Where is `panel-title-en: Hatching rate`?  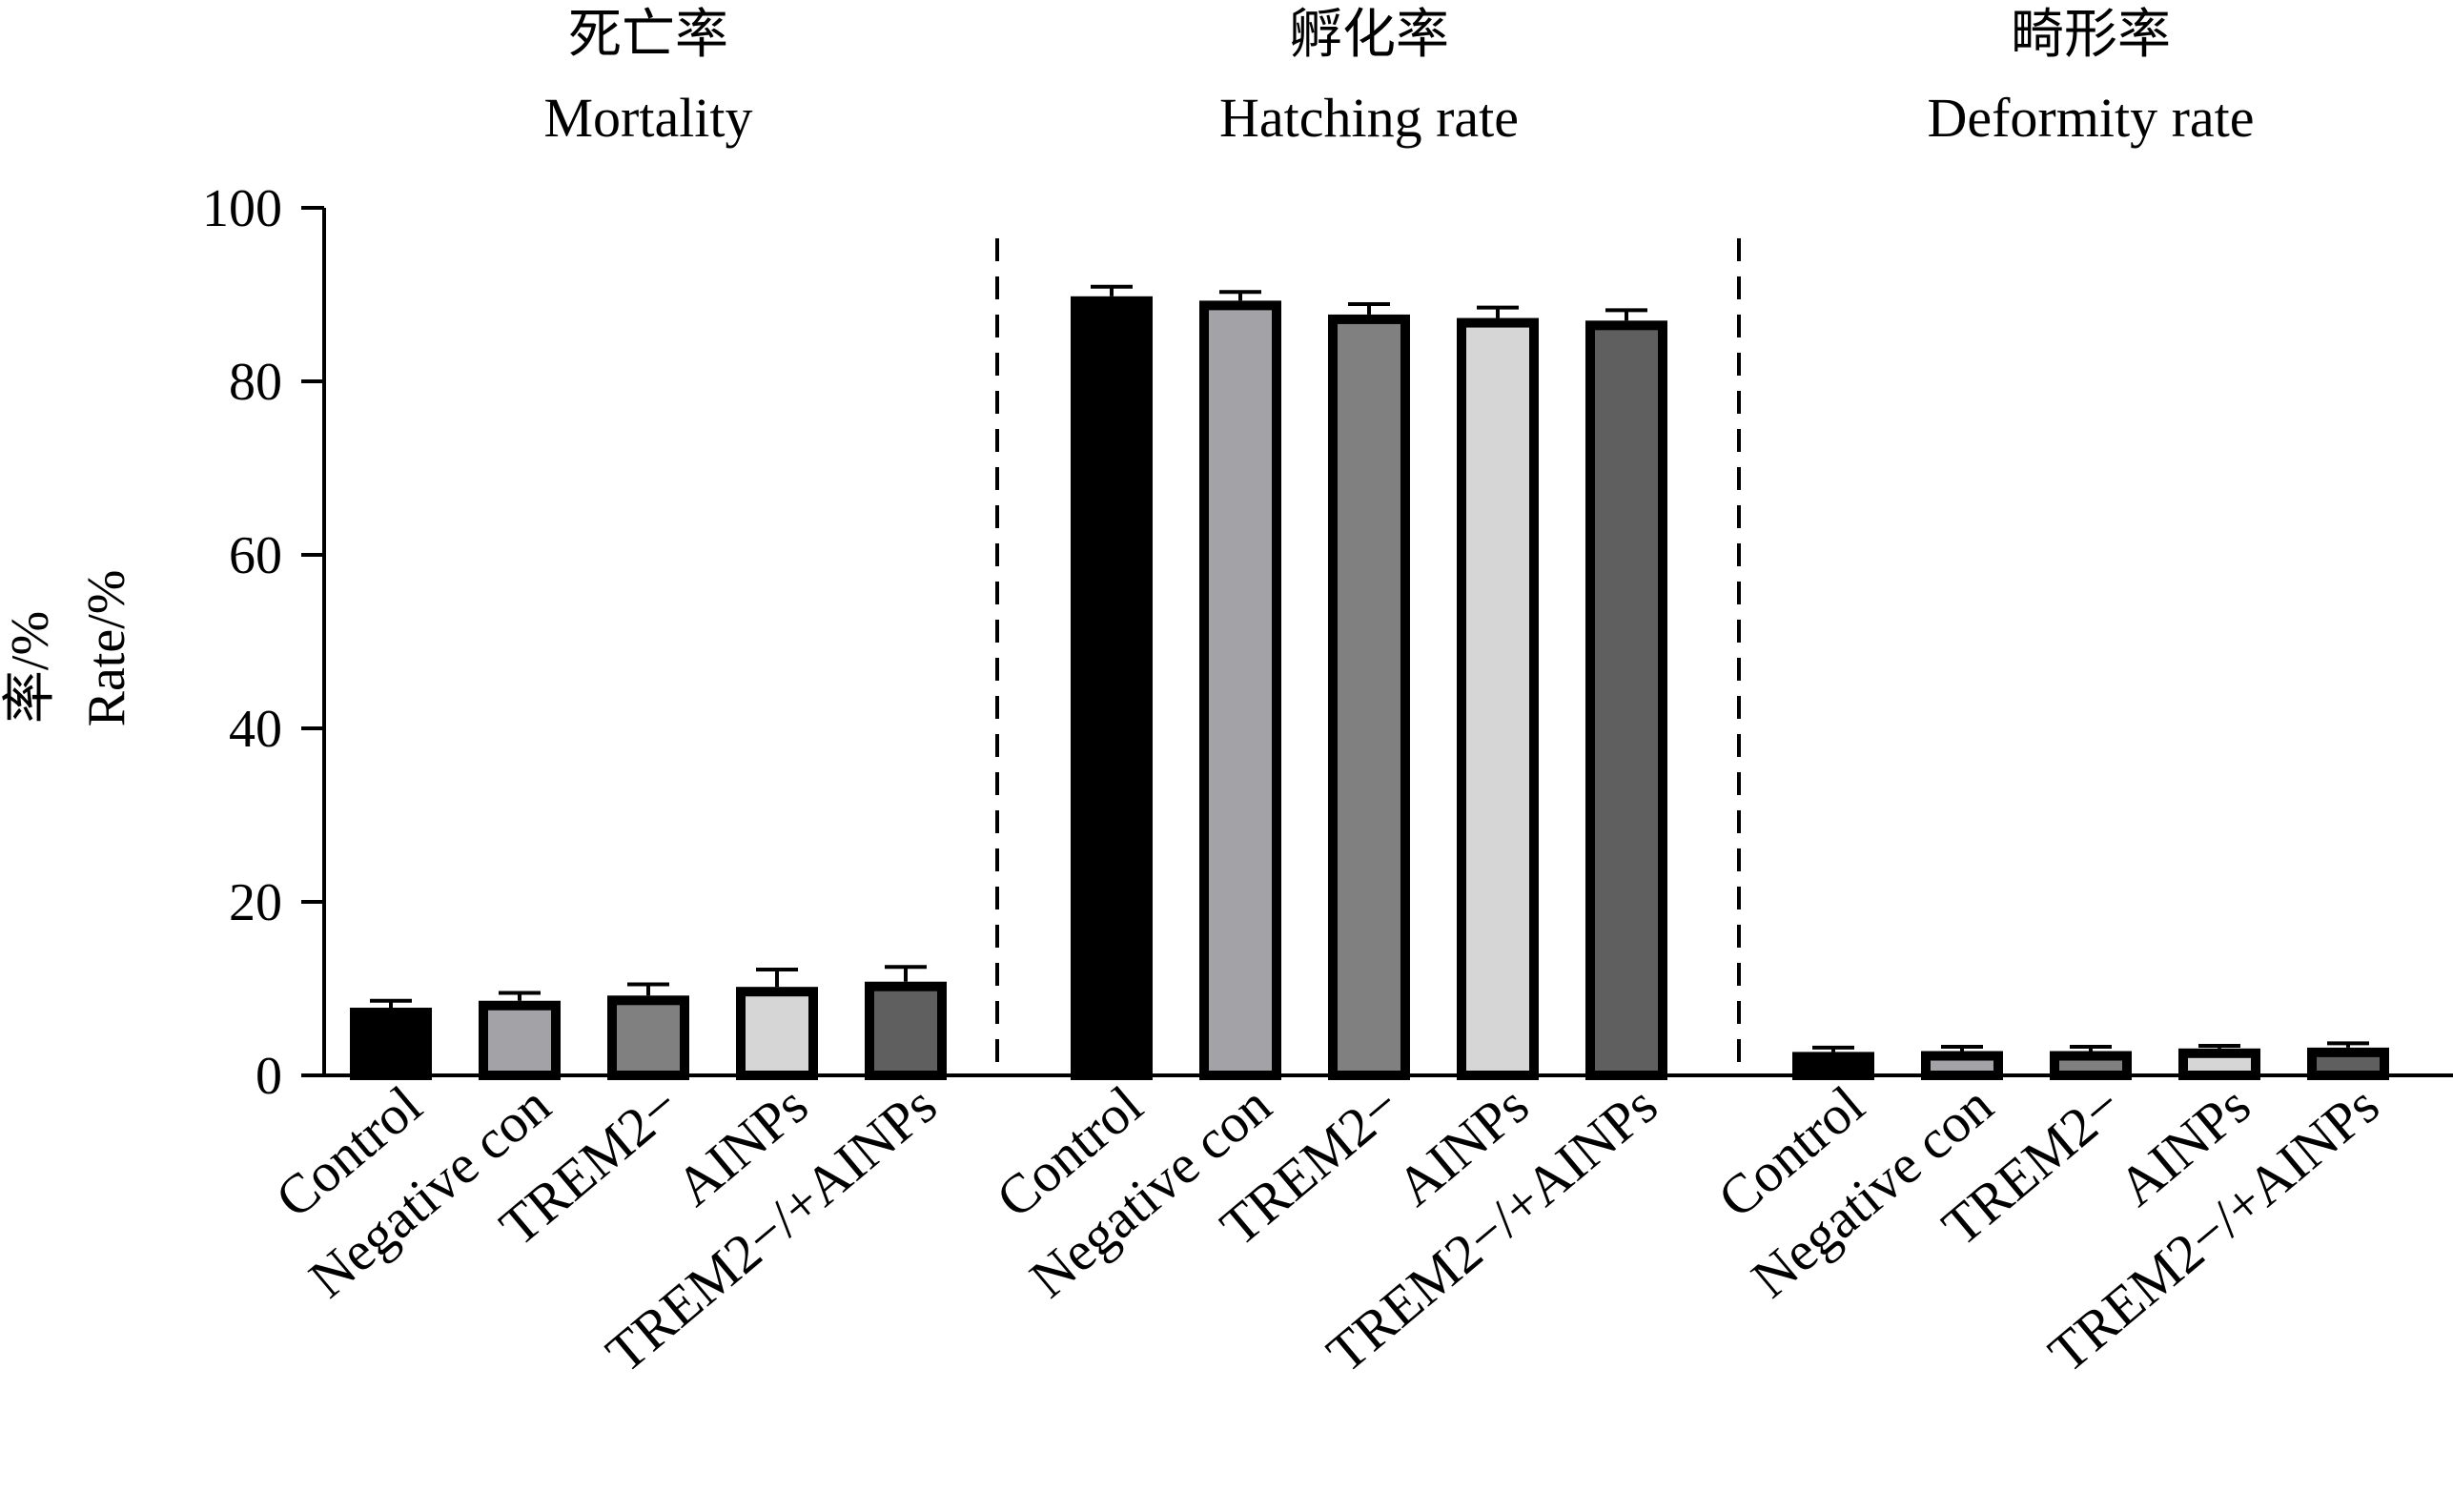 panel-title-en: Hatching rate is located at coordinates (1369, 118).